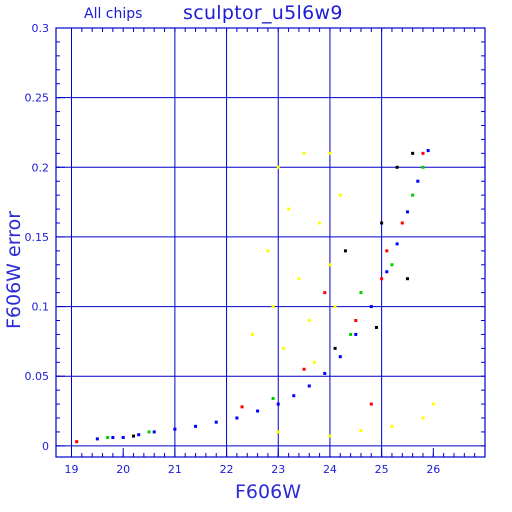 The image size is (512, 512). I want to click on y-tick-label-3: 0.15, so click(37, 237).